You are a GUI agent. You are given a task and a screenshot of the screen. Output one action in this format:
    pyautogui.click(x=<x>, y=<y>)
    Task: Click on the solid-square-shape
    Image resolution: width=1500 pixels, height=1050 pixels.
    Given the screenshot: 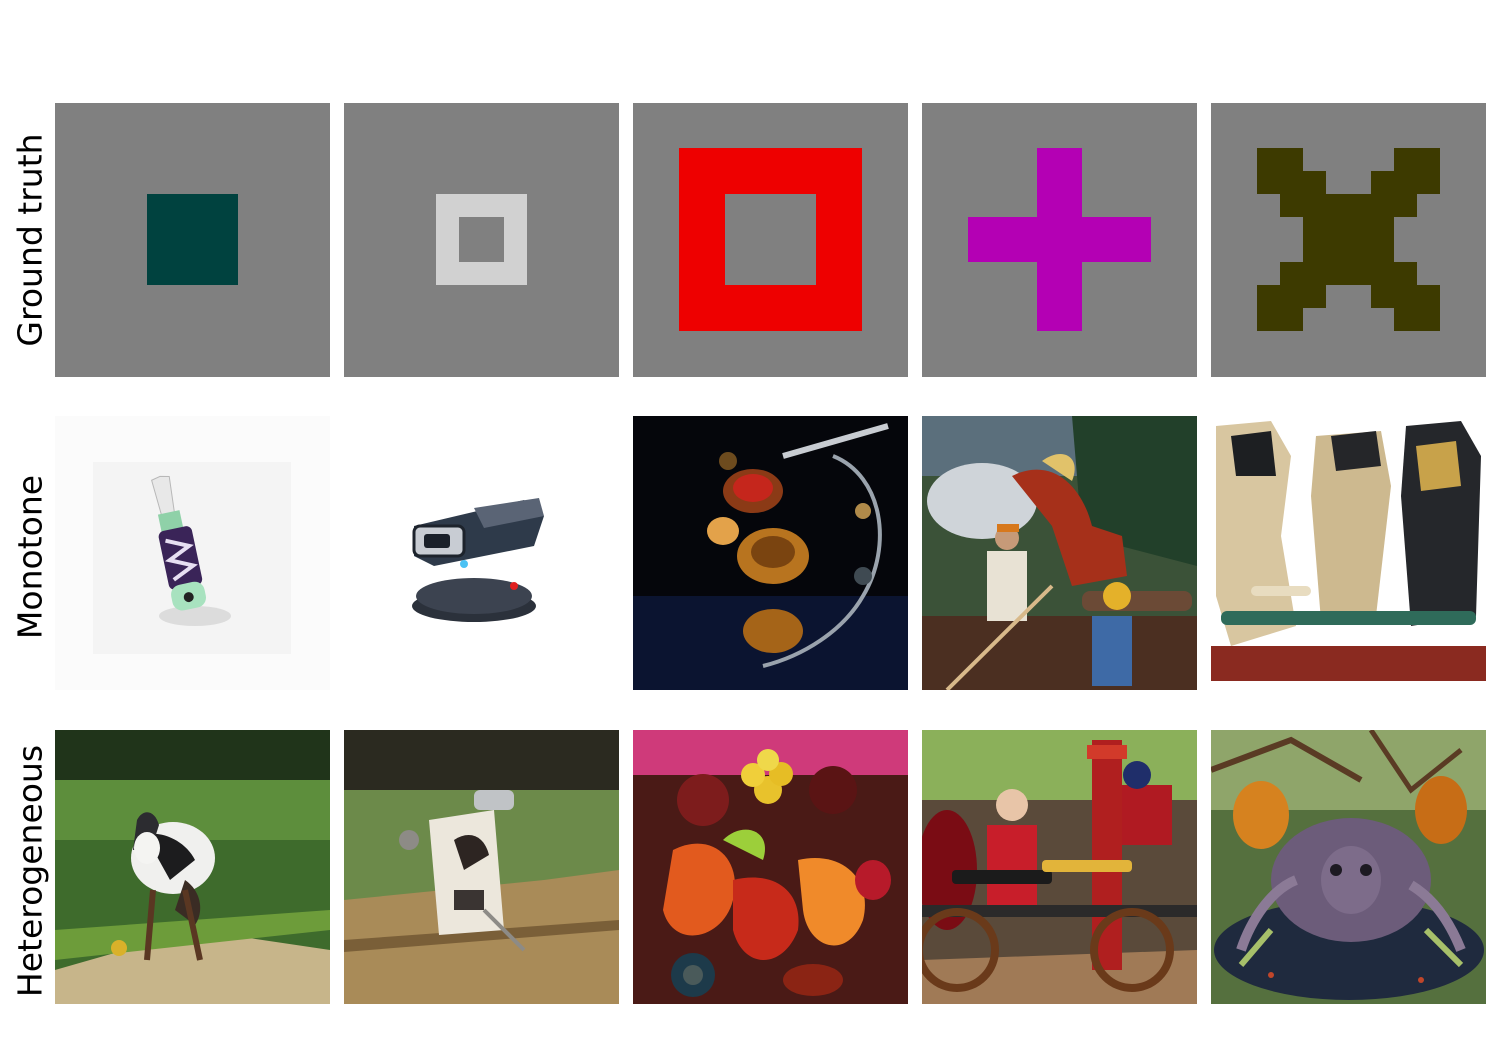 What is the action you would take?
    pyautogui.click(x=192, y=239)
    